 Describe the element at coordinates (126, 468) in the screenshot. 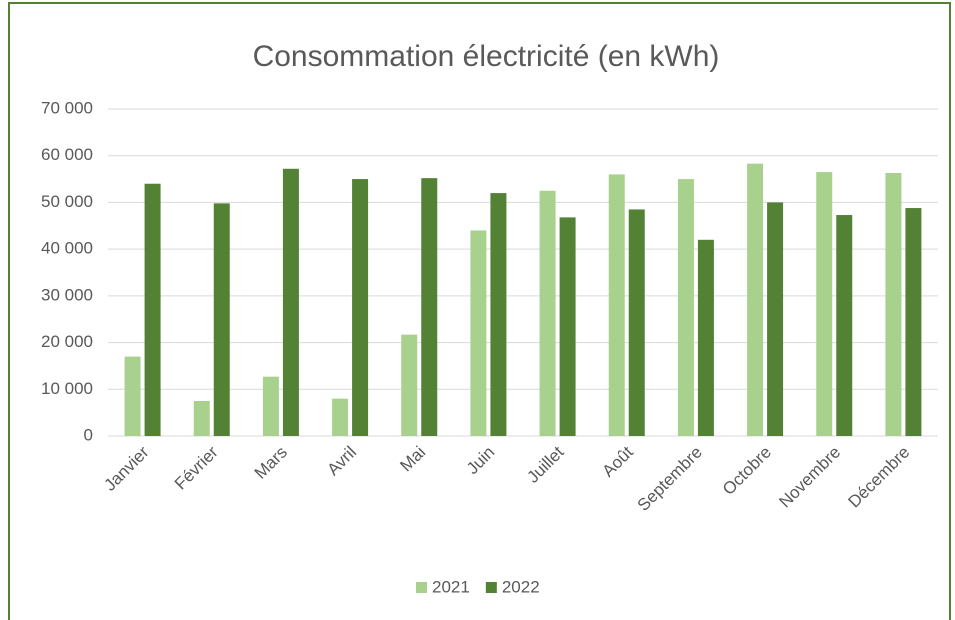

I see `x-tick-label: Janvier` at that location.